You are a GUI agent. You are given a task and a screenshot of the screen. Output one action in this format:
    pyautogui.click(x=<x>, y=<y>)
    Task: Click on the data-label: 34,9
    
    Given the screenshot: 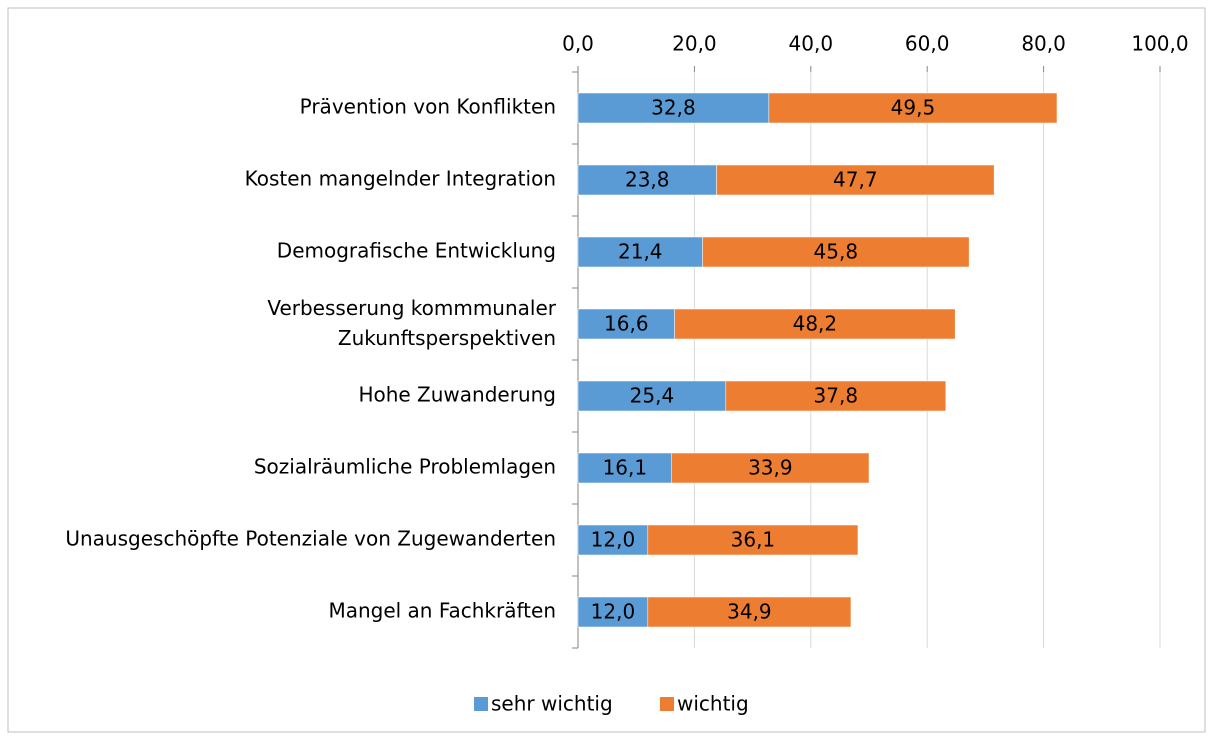 What is the action you would take?
    pyautogui.click(x=749, y=612)
    